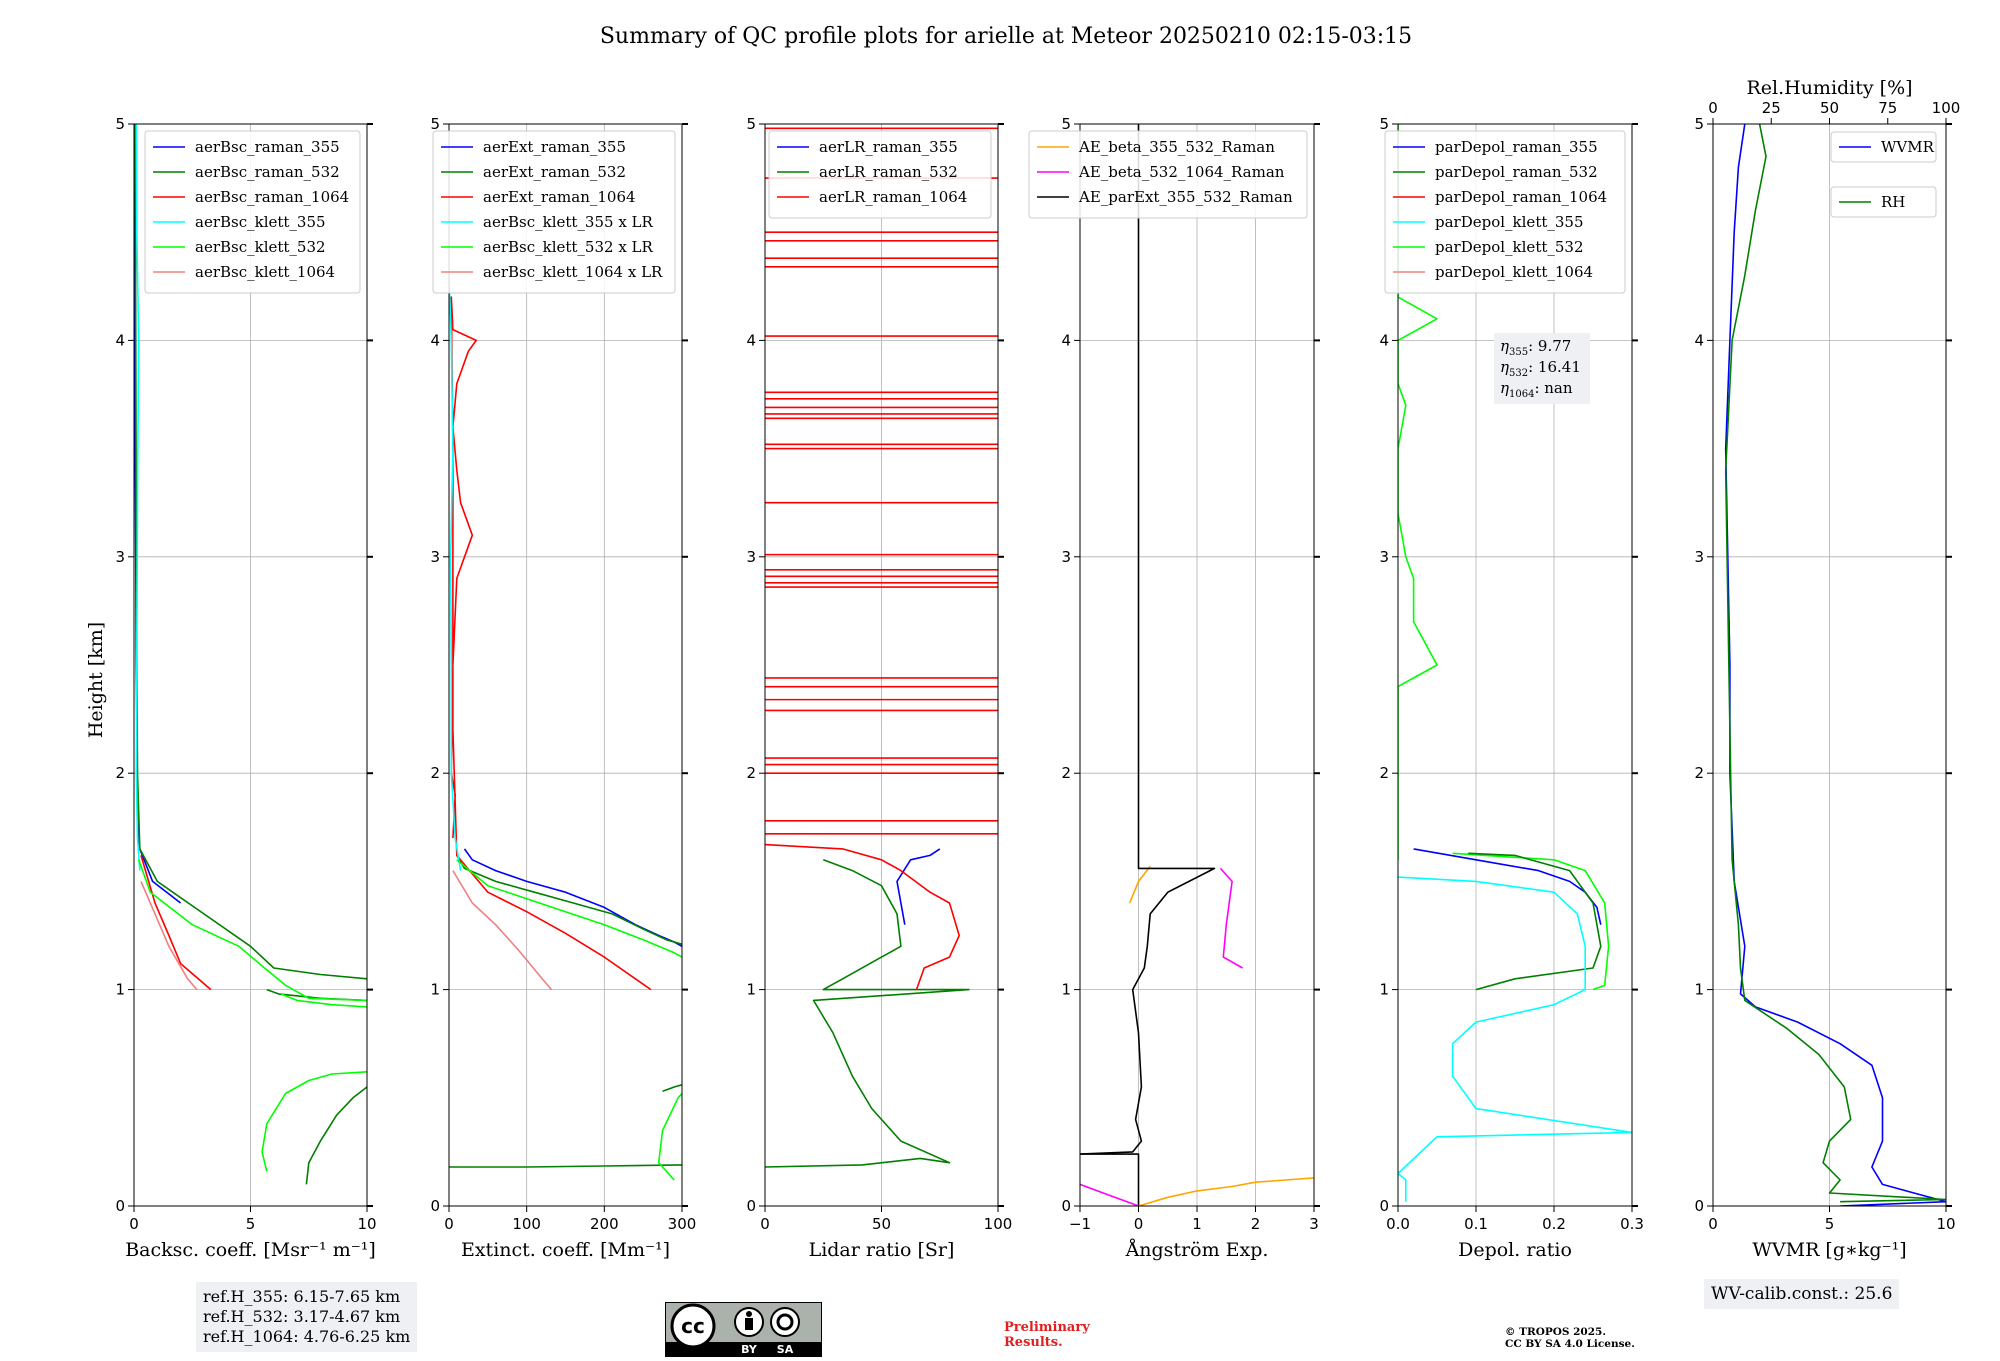  What do you see at coordinates (1570, 1344) in the screenshot?
I see `tropos-line-2: CC BY SA 4.0 License.` at bounding box center [1570, 1344].